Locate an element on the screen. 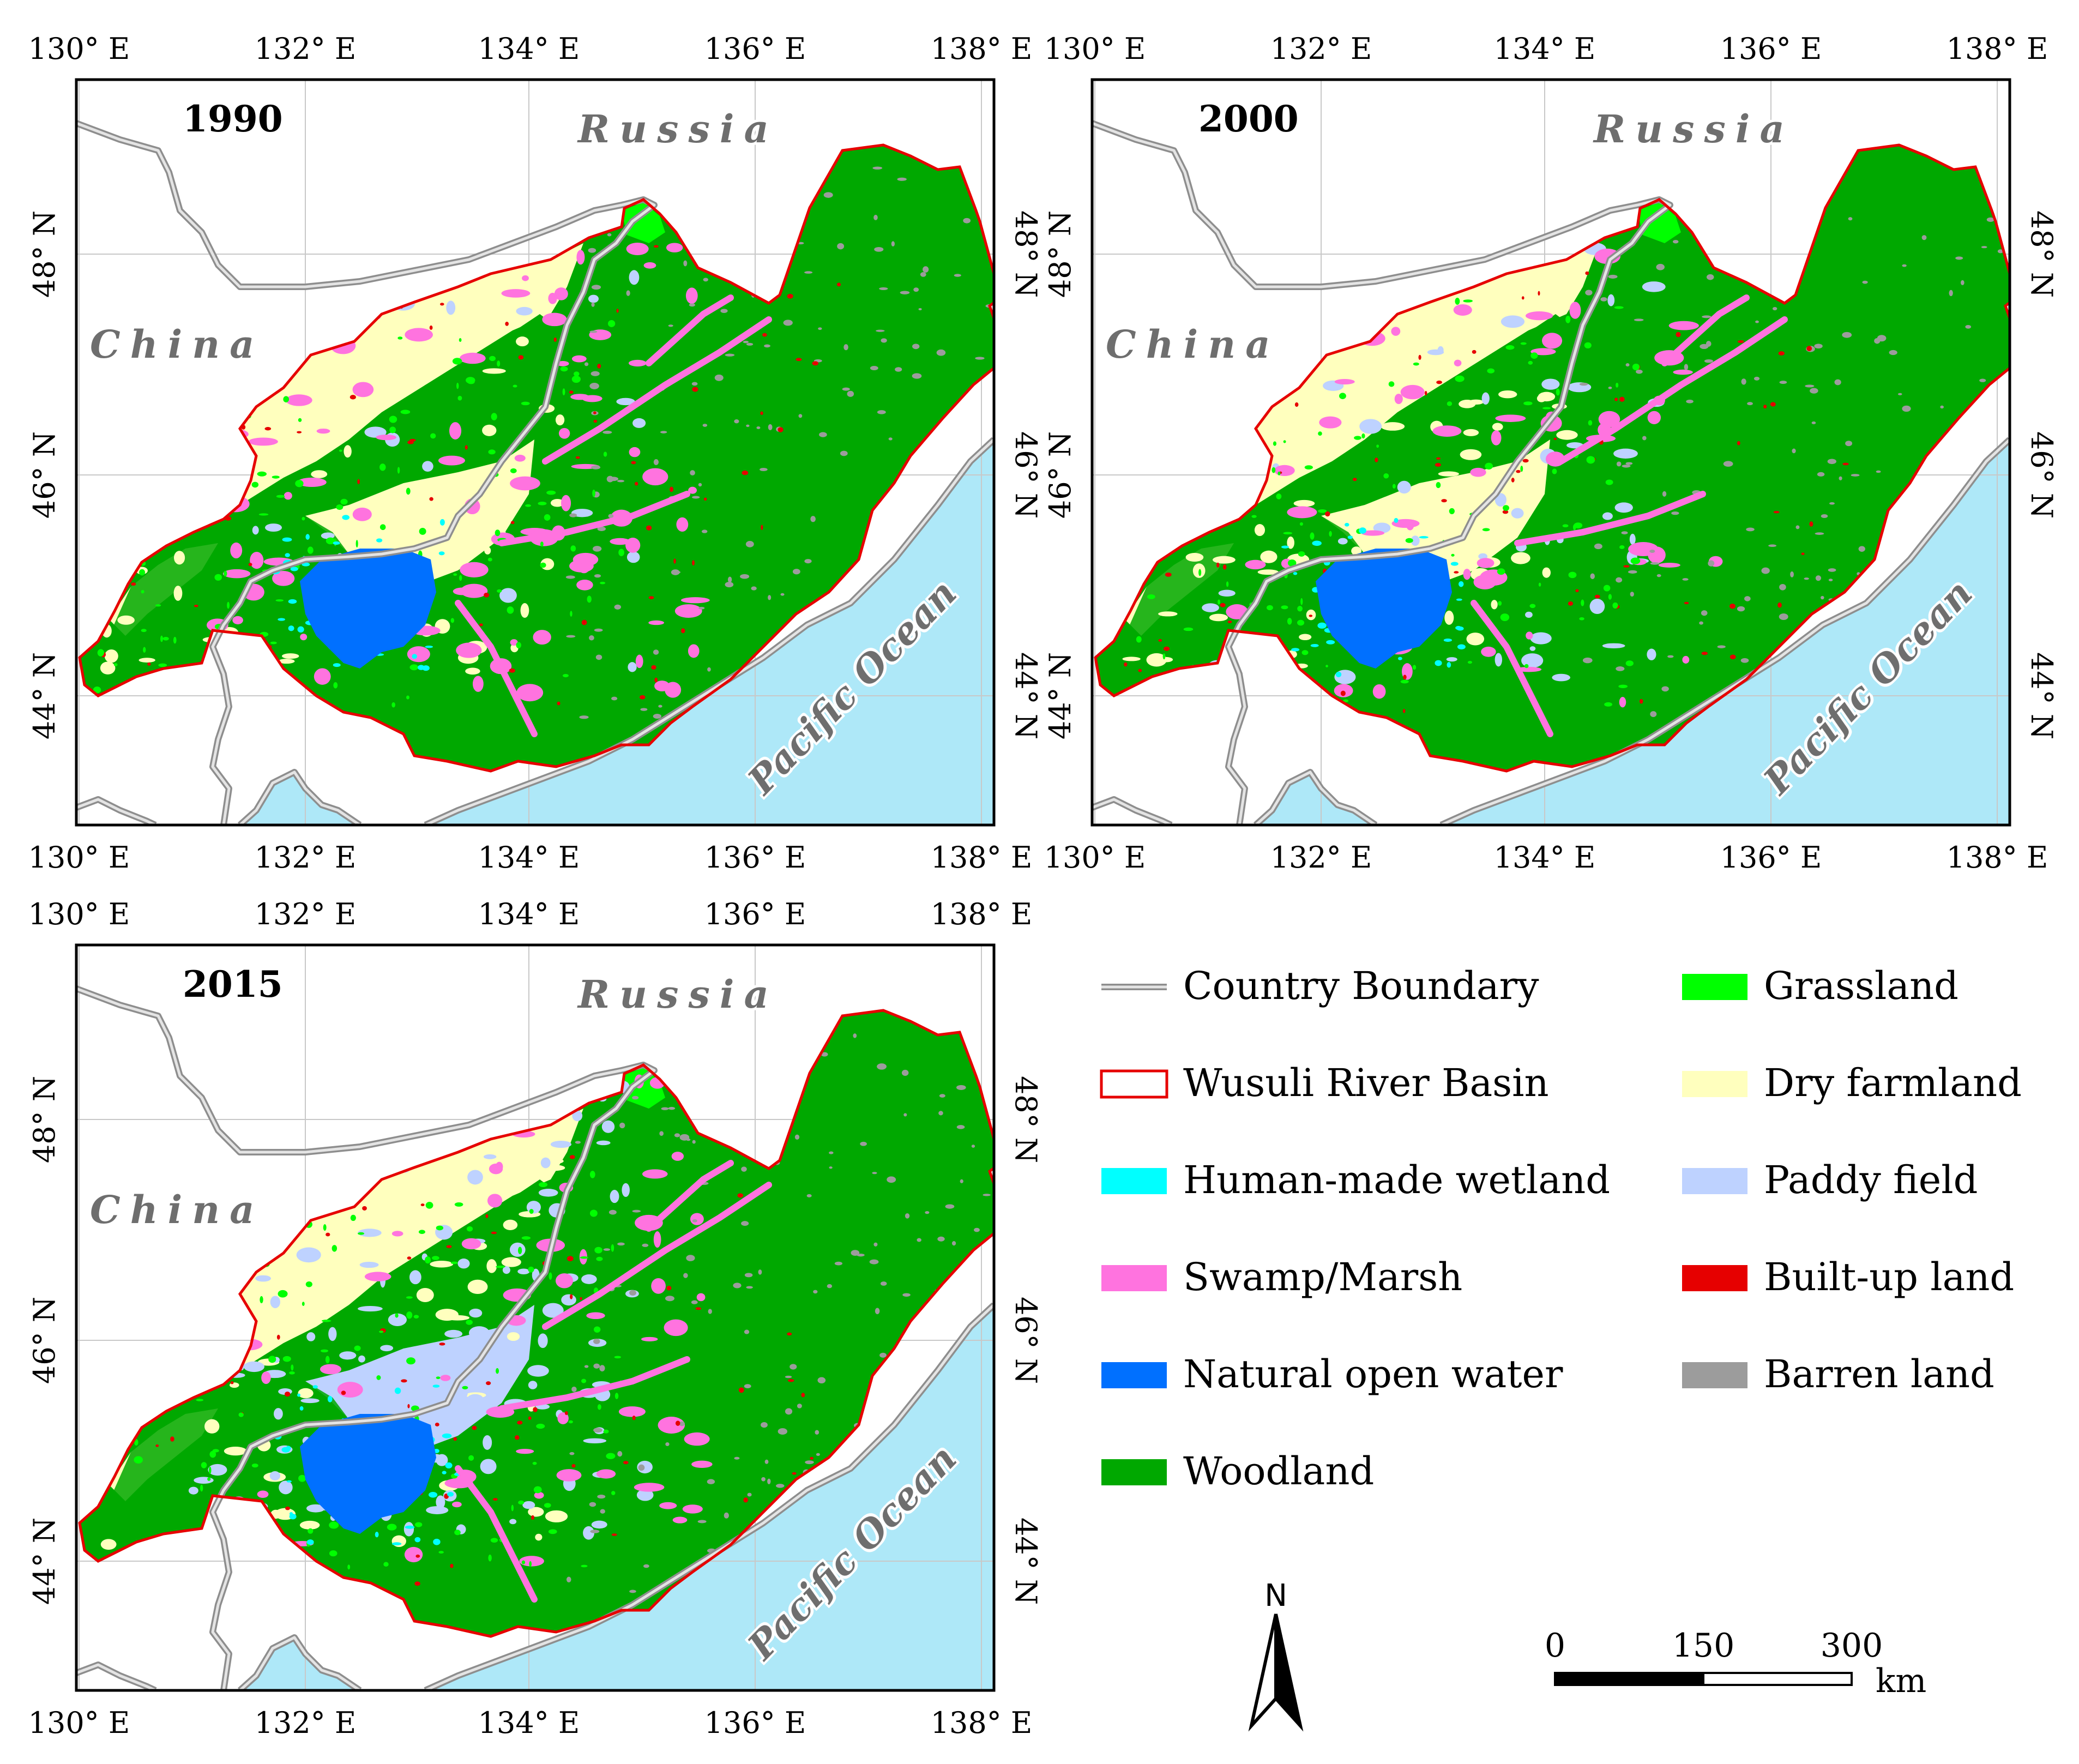  legend-item-barren-land: Barren land is located at coordinates (1838, 1374).